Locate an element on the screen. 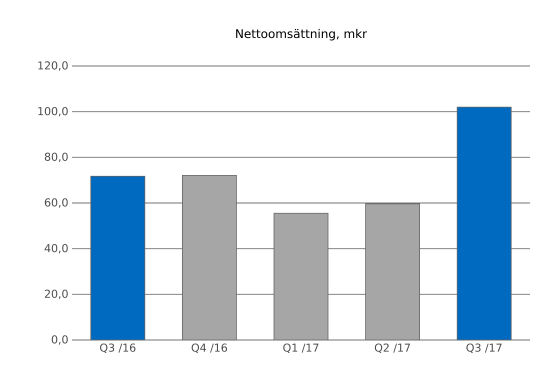 The height and width of the screenshot is (387, 557). x-tick-label: Q3 /16 is located at coordinates (118, 349).